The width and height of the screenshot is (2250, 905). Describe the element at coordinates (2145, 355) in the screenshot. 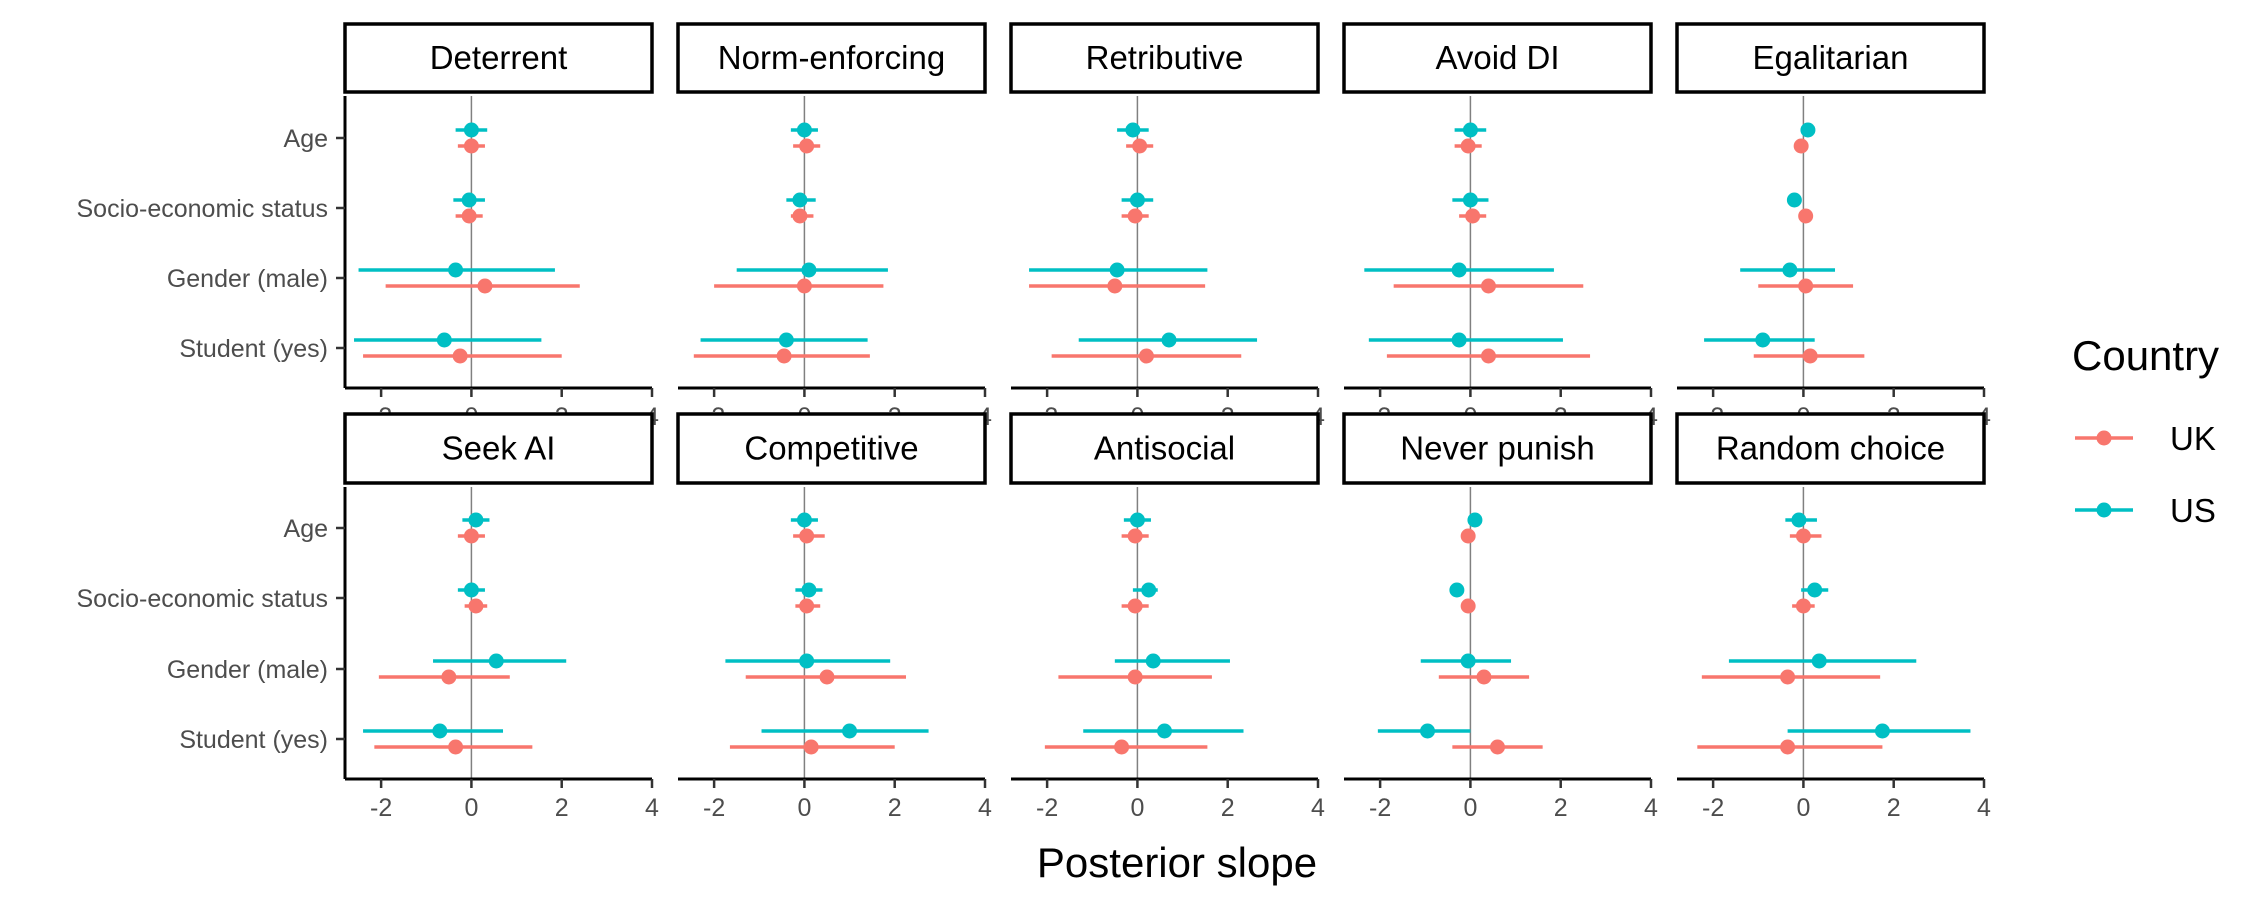

I see `legend-title: Country` at that location.